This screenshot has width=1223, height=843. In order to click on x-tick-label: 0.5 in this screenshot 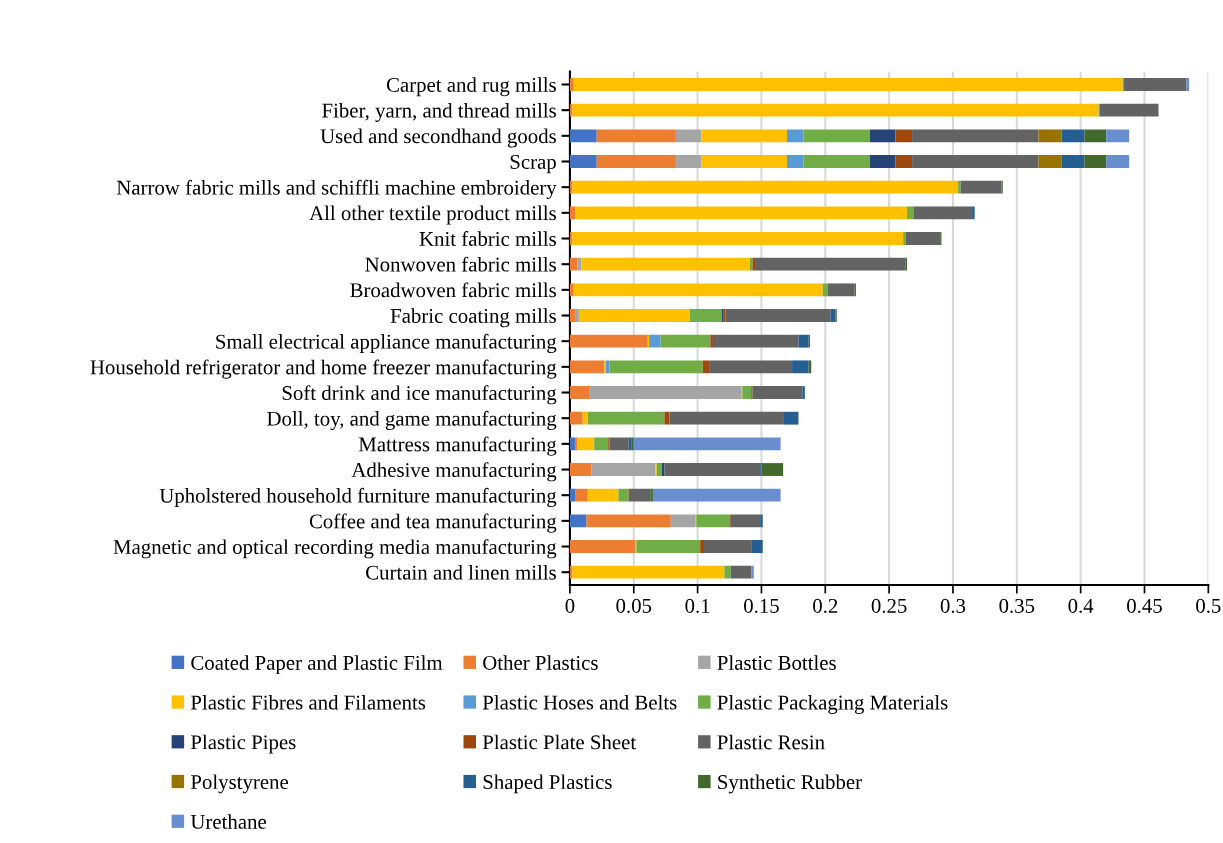, I will do `click(1208, 605)`.